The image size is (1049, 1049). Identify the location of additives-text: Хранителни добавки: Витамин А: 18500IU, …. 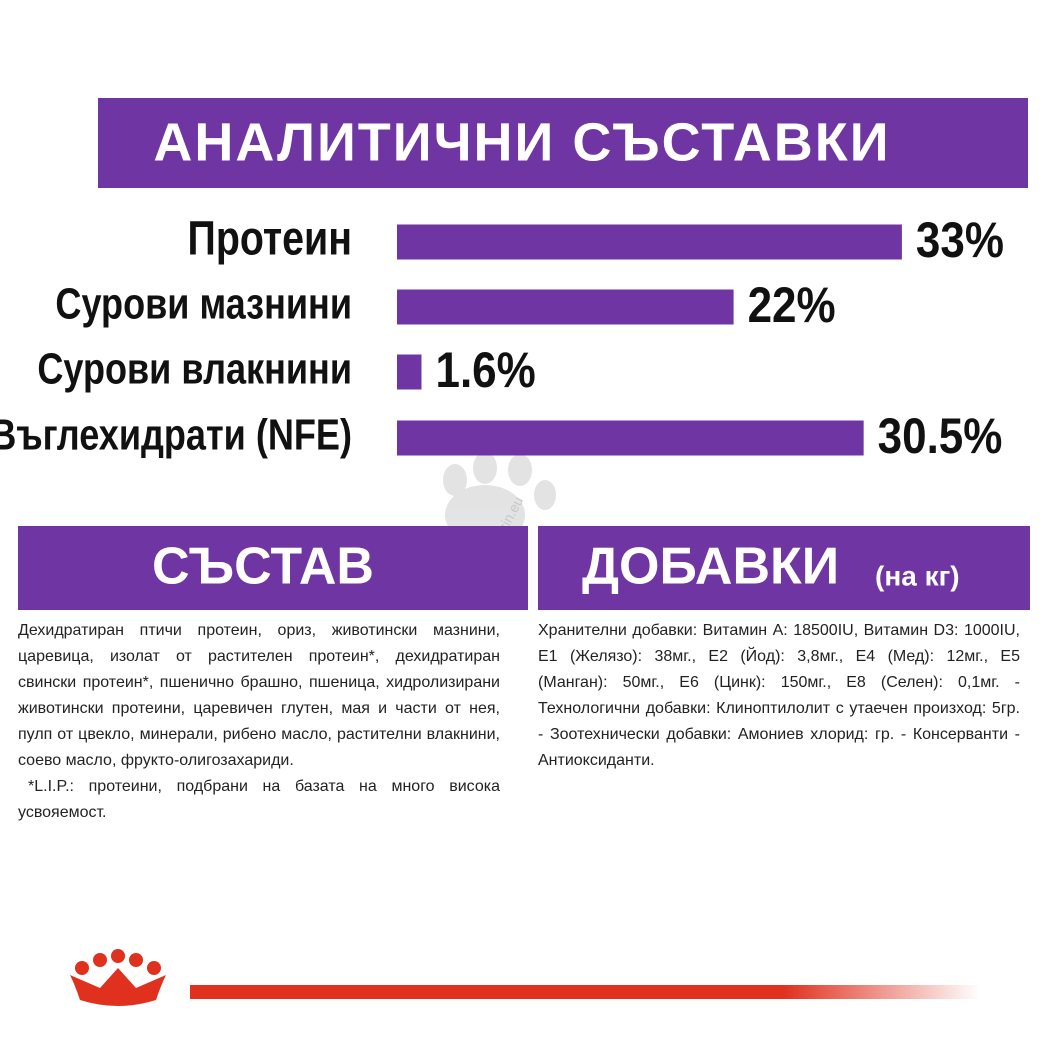
(779, 696).